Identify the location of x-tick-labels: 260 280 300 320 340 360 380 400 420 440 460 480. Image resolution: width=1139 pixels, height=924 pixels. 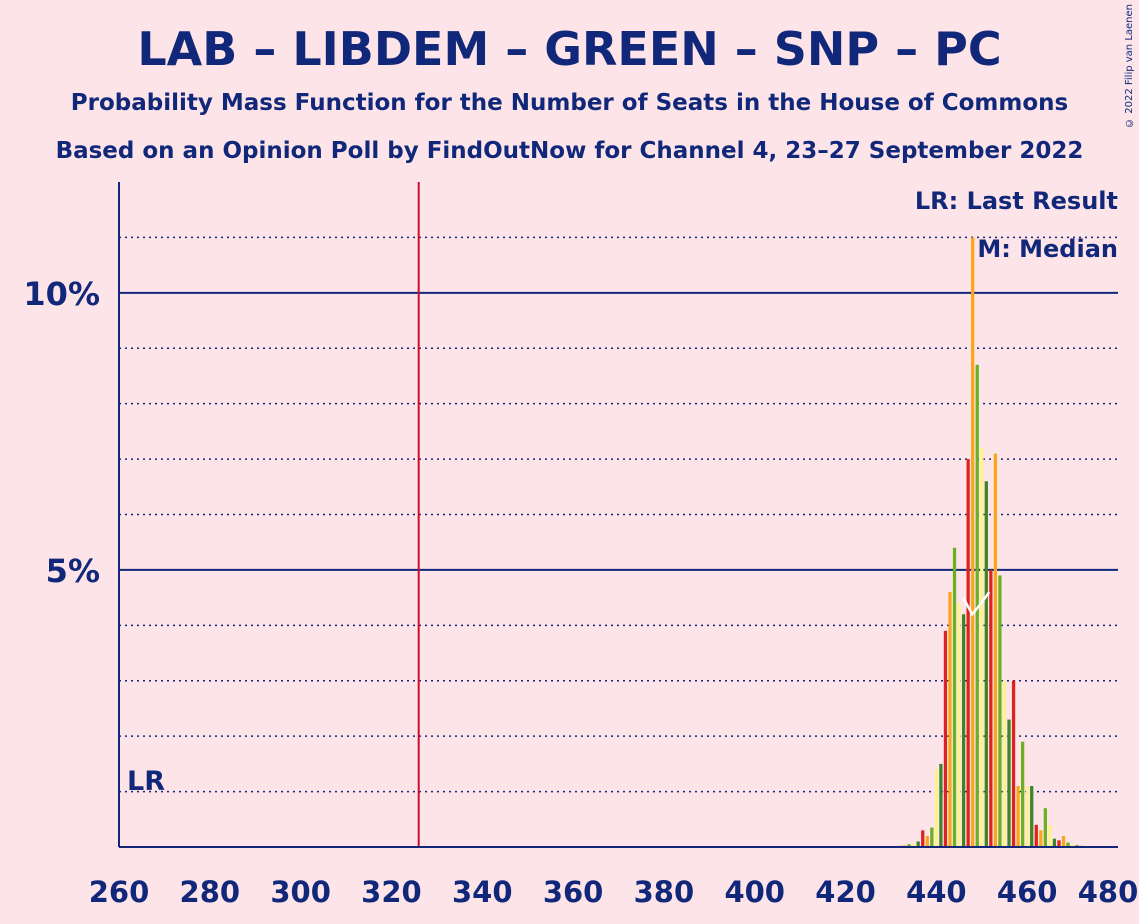
(614, 892).